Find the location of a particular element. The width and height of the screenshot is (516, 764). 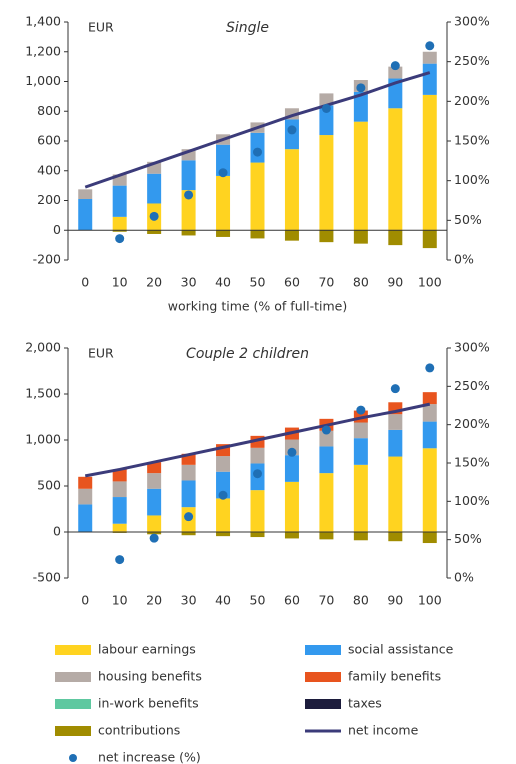

chart-title: Single is located at coordinates (247, 28).